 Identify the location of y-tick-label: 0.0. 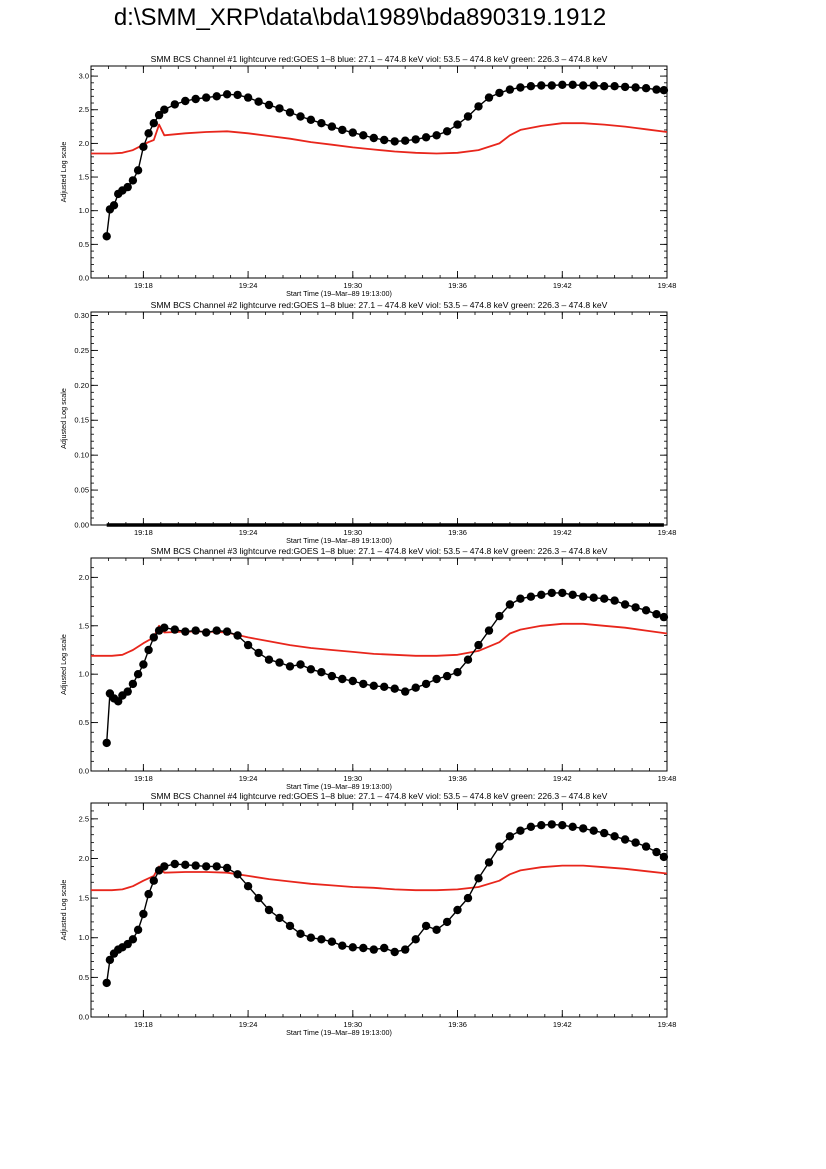
(84, 278).